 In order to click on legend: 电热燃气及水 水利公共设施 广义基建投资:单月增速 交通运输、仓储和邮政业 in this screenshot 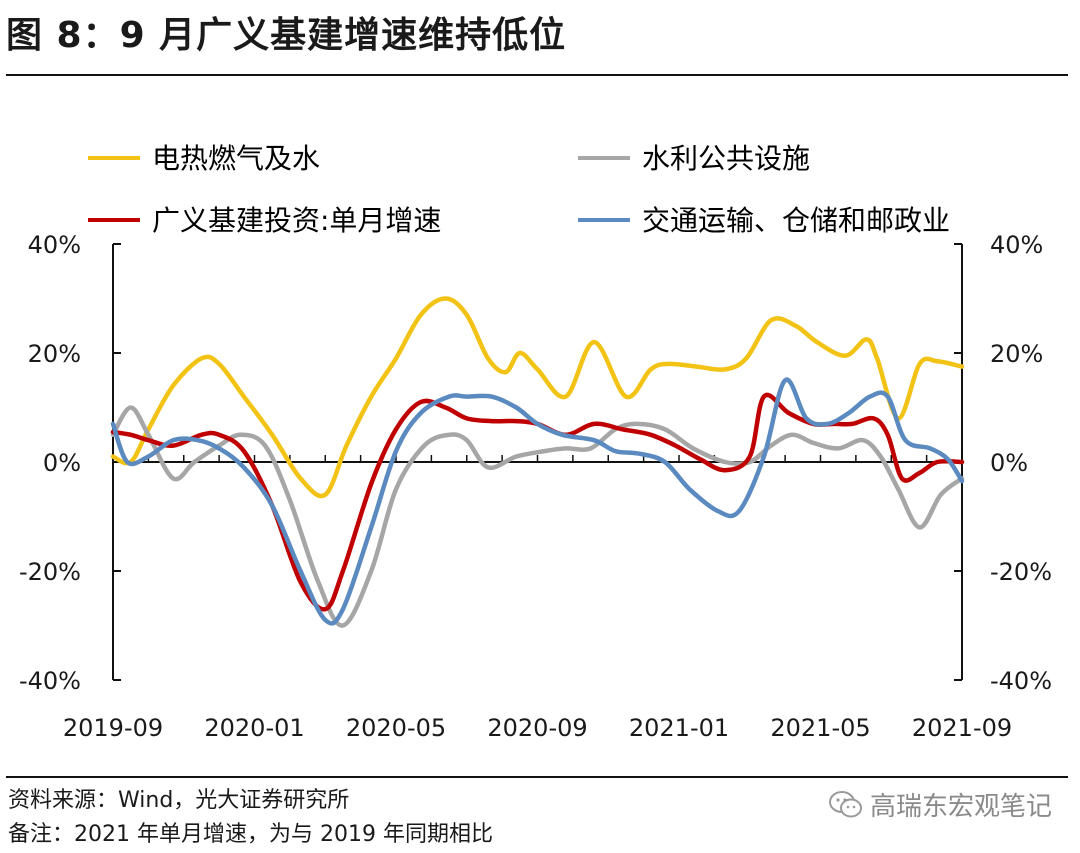, I will do `click(519, 189)`.